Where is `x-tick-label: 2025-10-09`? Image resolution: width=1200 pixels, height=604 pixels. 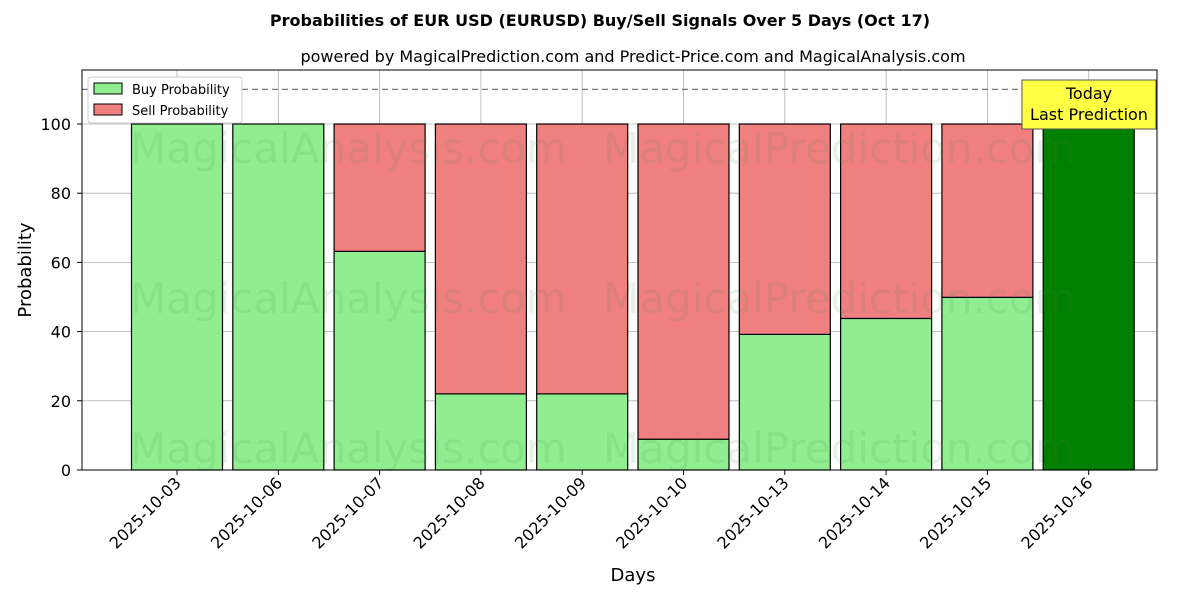
x-tick-label: 2025-10-09 is located at coordinates (550, 512).